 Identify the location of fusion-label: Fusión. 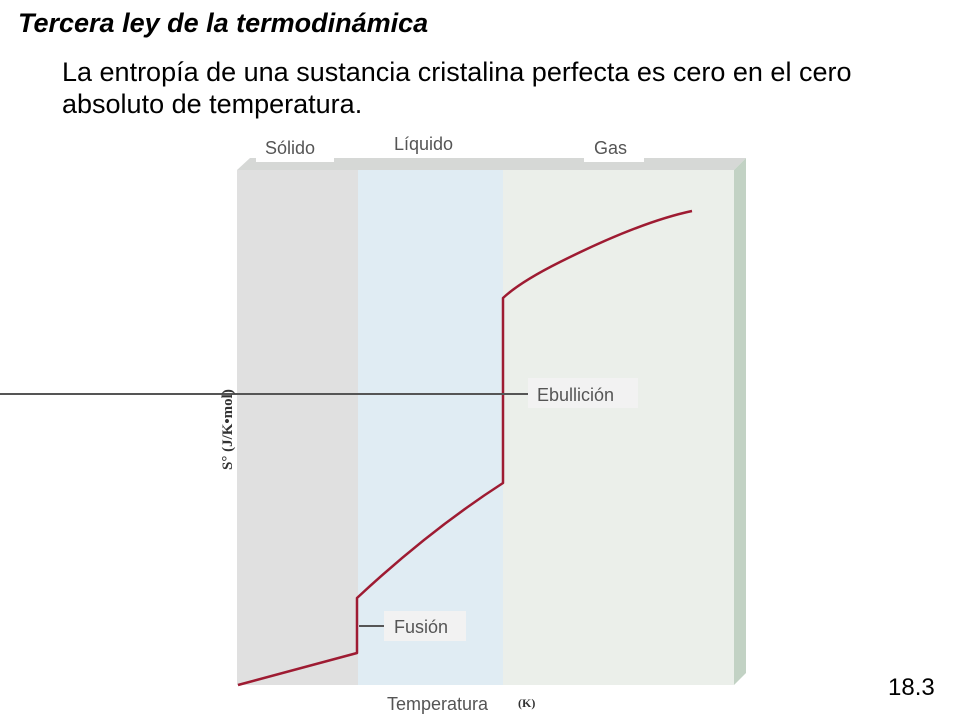
(421, 627).